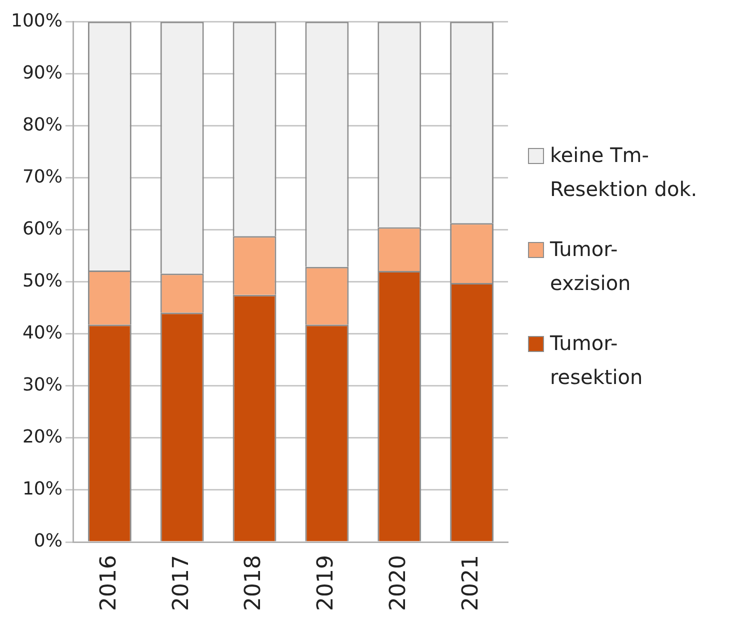 The height and width of the screenshot is (622, 750). I want to click on x-tick-label: 2017, so click(181, 583).